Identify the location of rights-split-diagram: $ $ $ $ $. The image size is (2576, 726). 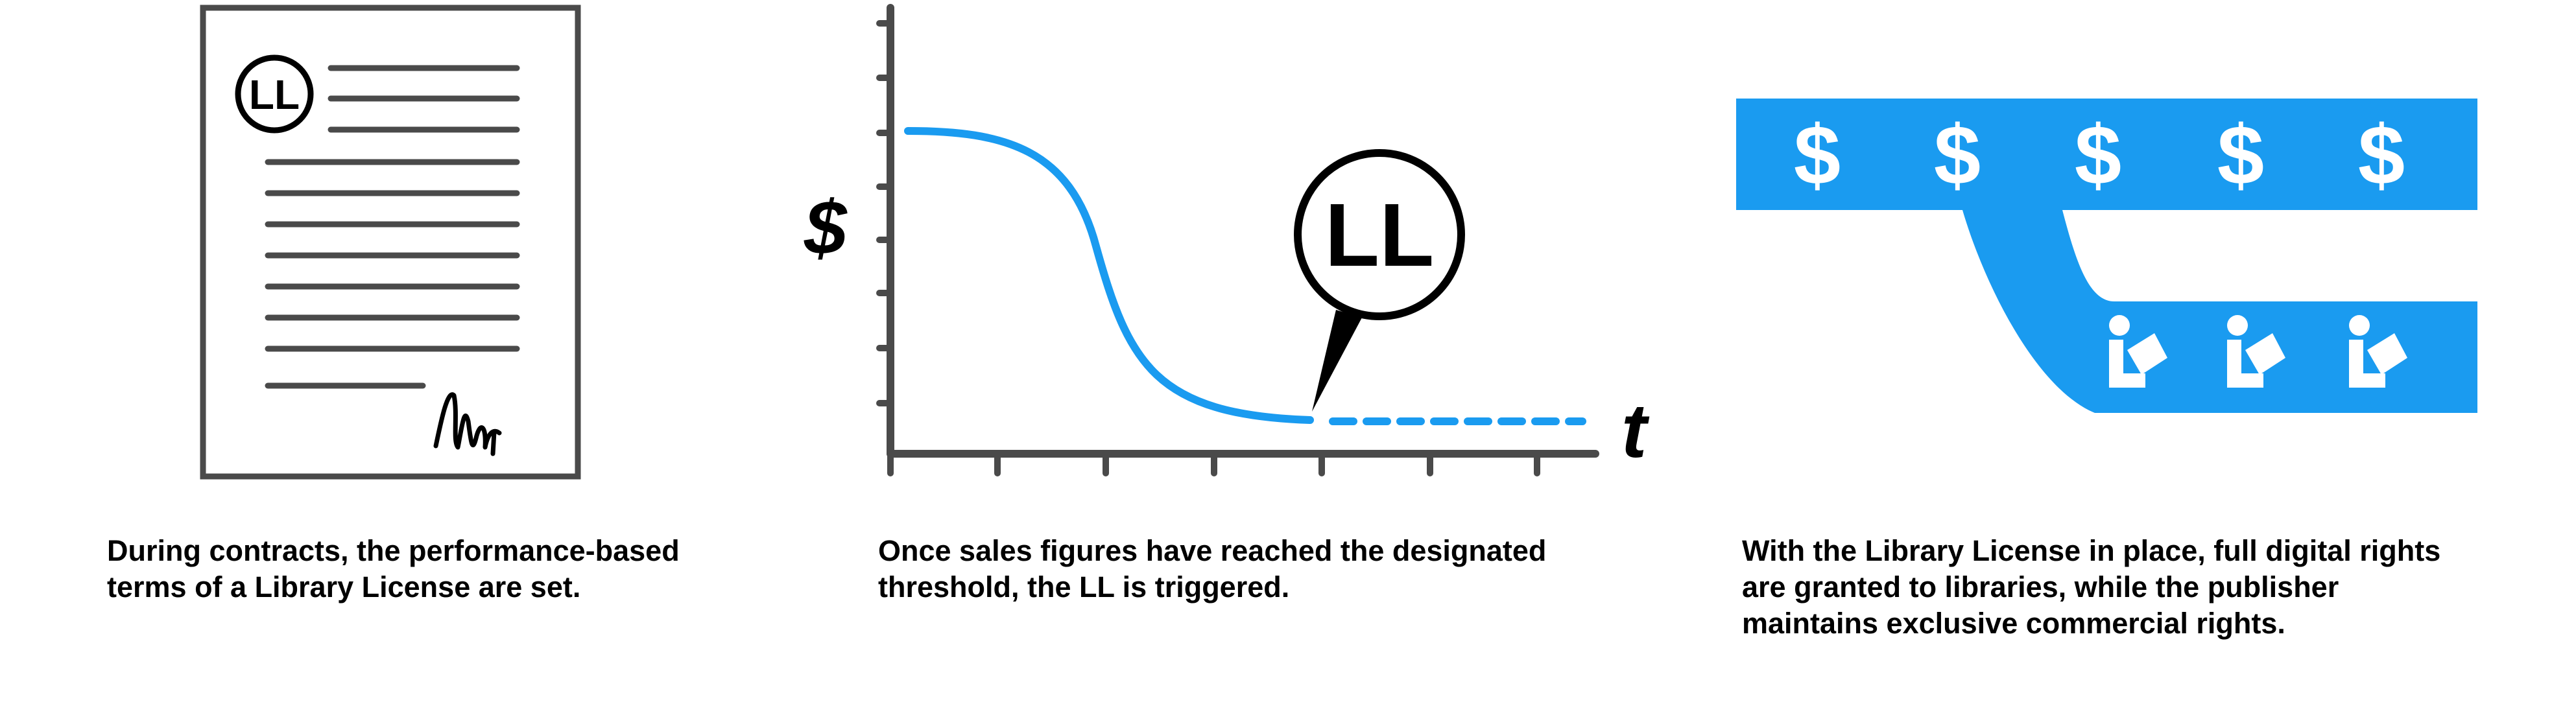
(2106, 256).